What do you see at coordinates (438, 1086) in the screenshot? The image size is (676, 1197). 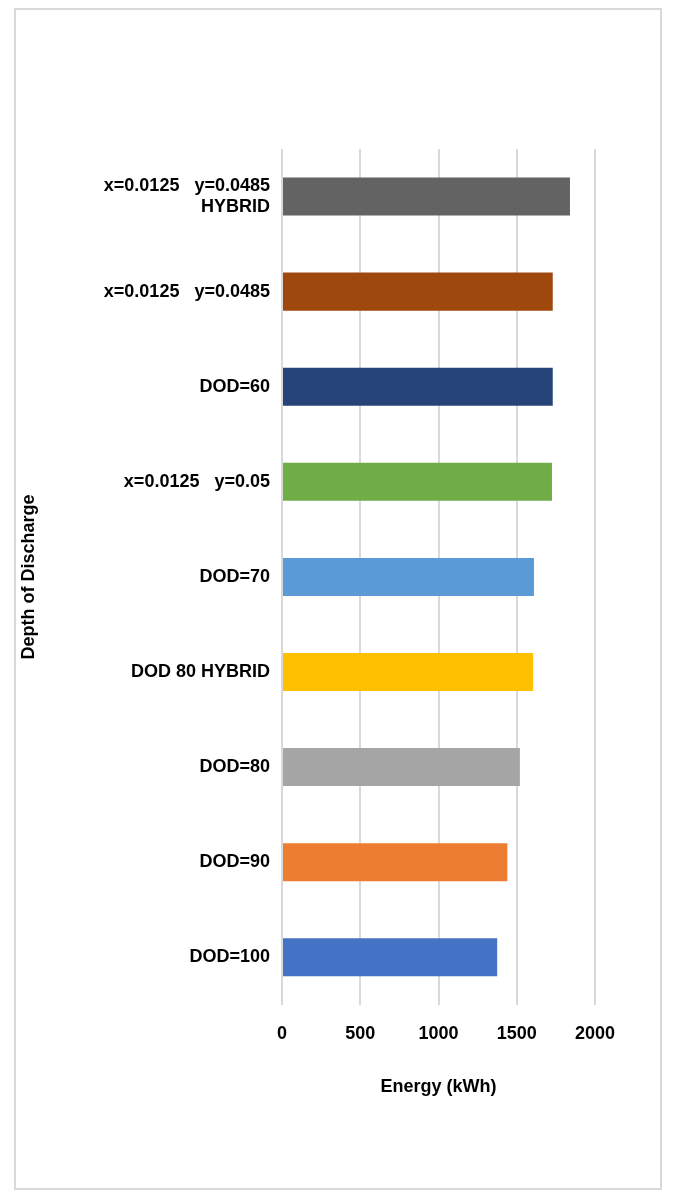 I see `x-axis-title: Energy (kWh)` at bounding box center [438, 1086].